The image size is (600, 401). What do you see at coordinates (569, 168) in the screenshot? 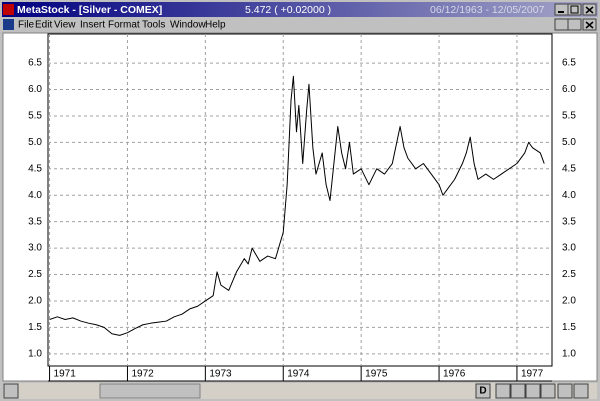
I see `y2-tick-label: 4.5` at bounding box center [569, 168].